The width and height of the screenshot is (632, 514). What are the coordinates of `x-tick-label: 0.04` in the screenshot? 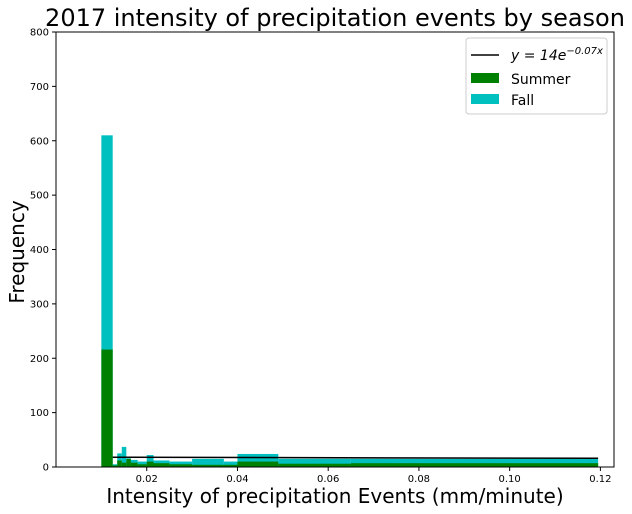 It's located at (237, 479).